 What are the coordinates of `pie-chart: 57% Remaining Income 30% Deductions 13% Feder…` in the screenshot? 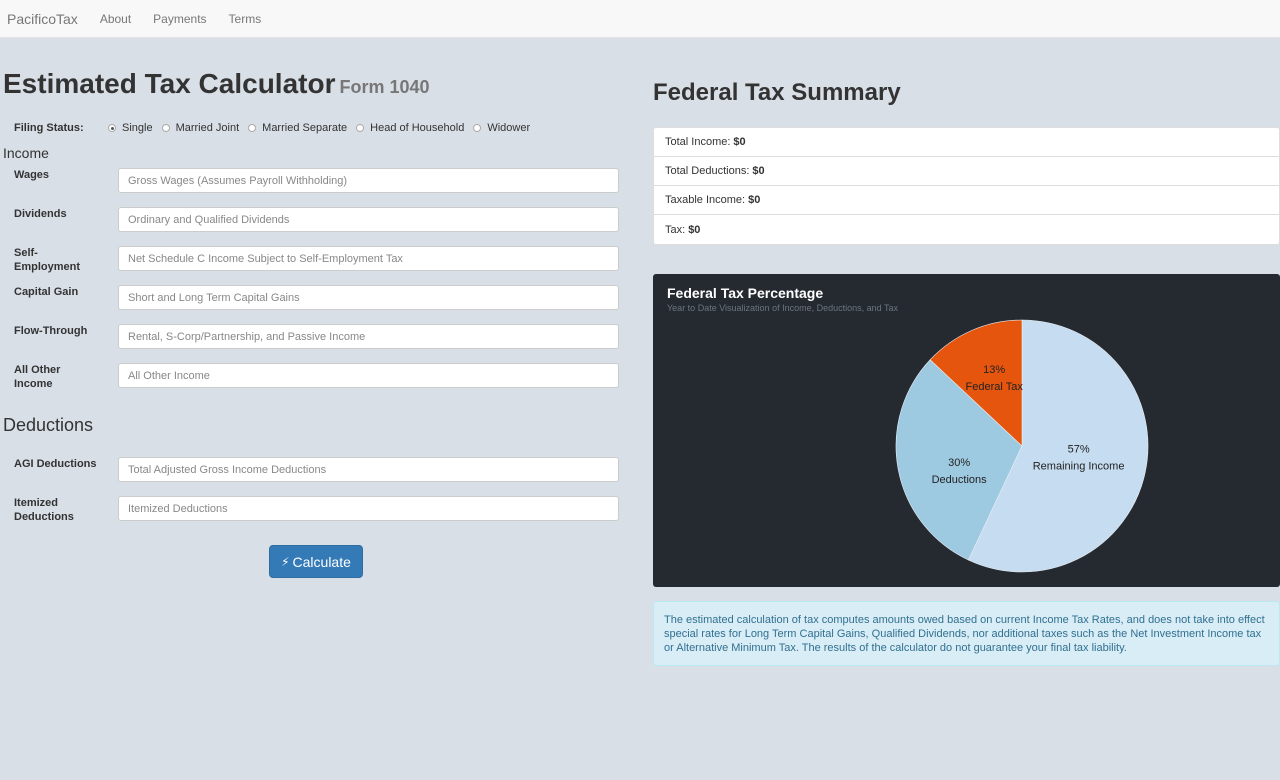 It's located at (1022, 446).